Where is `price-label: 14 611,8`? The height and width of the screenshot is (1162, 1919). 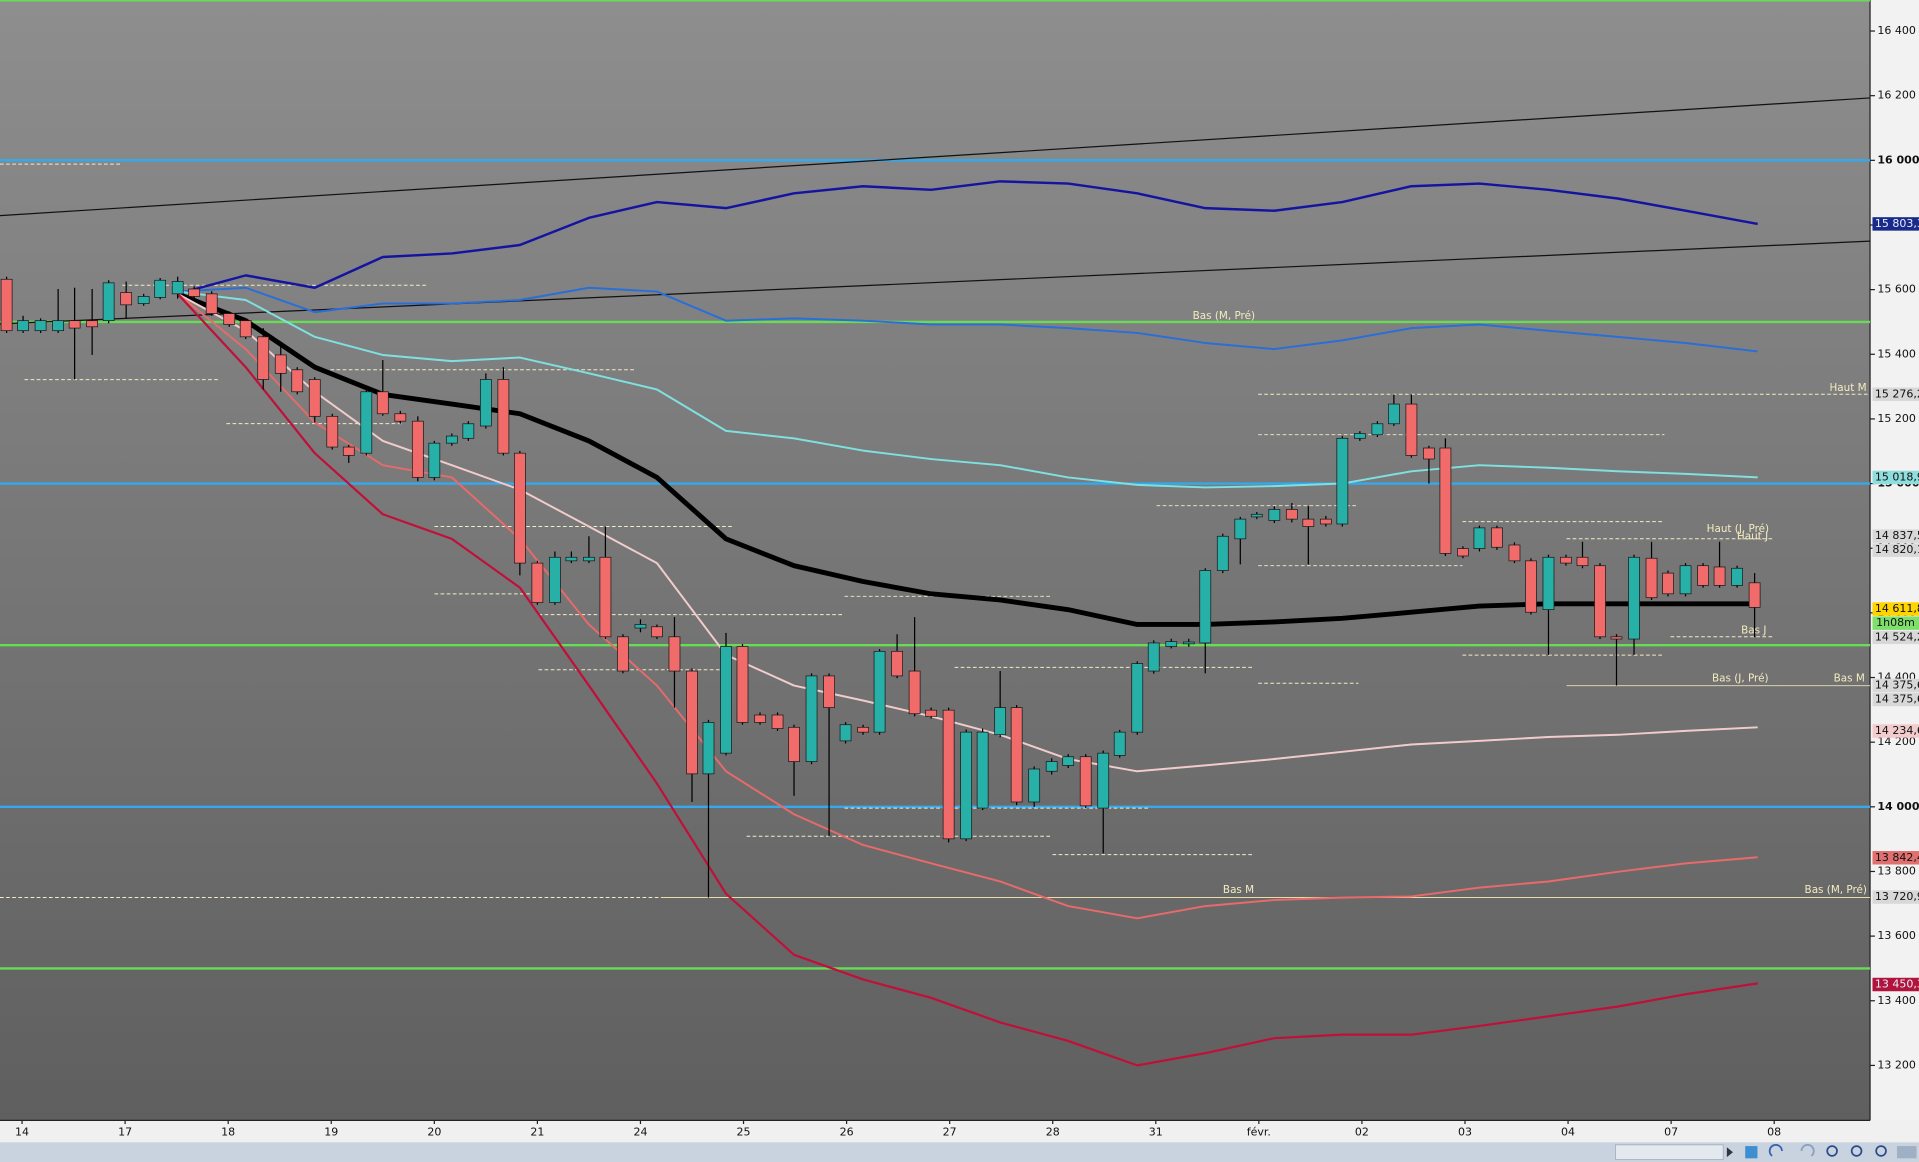
price-label: 14 611,8 is located at coordinates (1897, 608).